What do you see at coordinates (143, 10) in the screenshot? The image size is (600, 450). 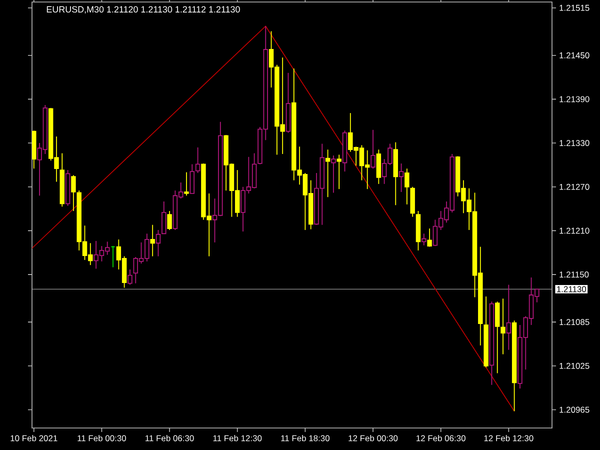 I see `chart-title: EURUSD,M30 1.21120 1.21130 1.21112 1.21130` at bounding box center [143, 10].